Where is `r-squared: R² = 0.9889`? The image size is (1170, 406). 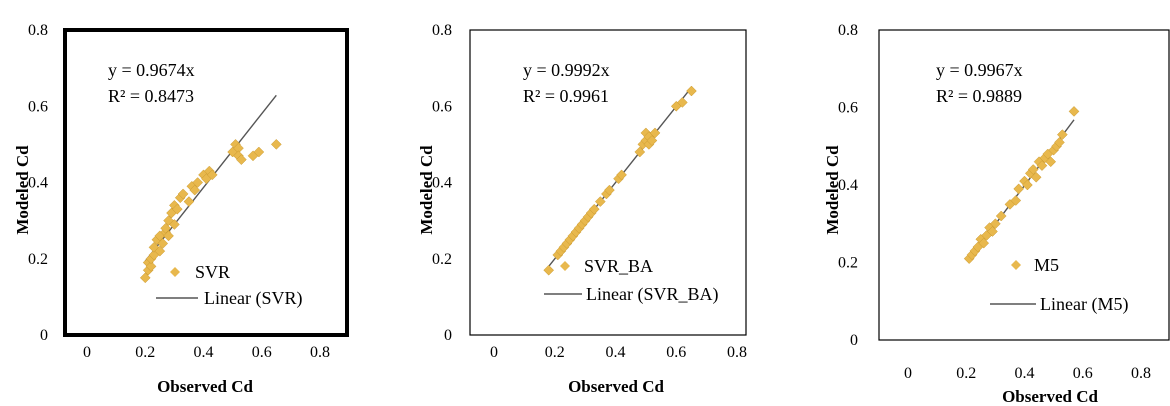
r-squared: R² = 0.9889 is located at coordinates (979, 96).